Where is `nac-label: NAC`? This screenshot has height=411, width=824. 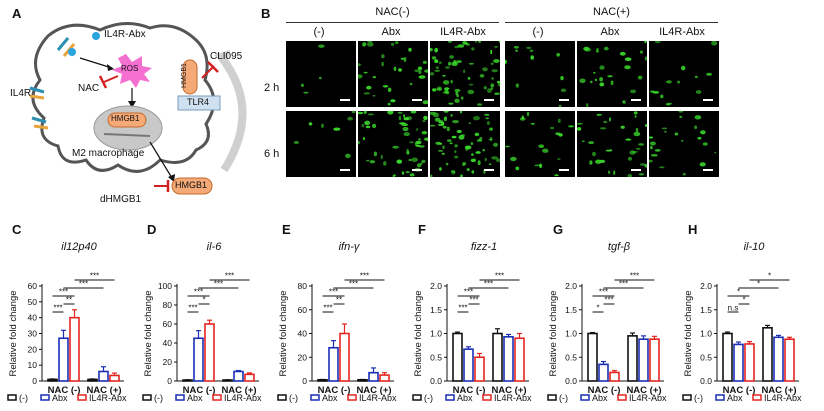
nac-label: NAC is located at coordinates (89, 88).